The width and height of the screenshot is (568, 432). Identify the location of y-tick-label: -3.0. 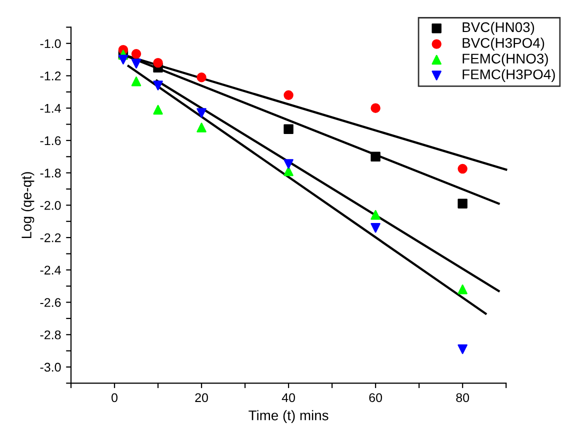
(50, 367).